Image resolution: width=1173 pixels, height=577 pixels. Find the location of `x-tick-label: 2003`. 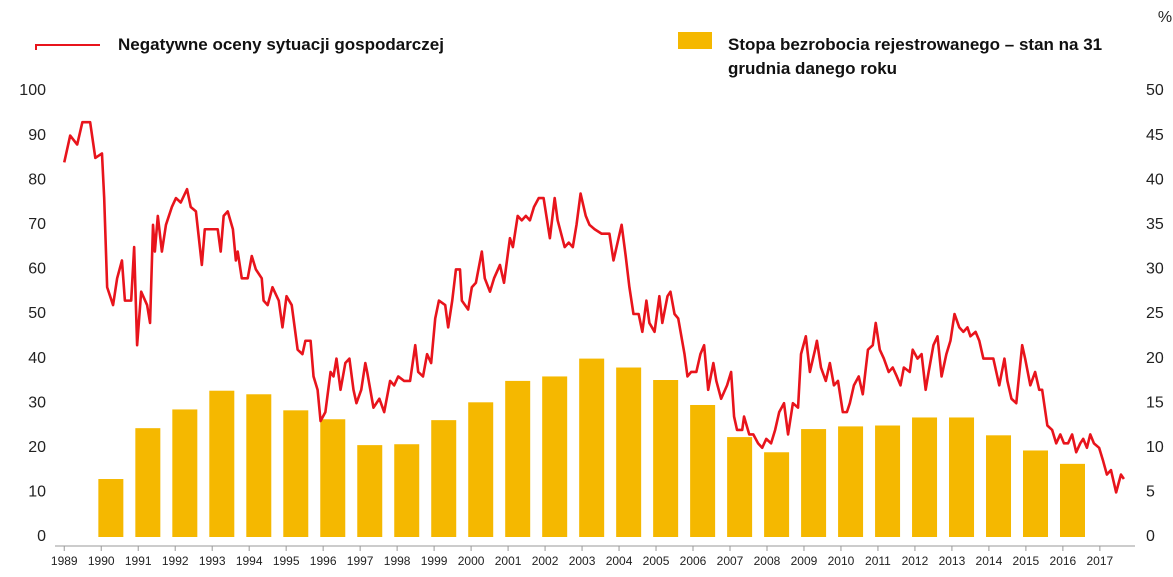

x-tick-label: 2003 is located at coordinates (582, 561).